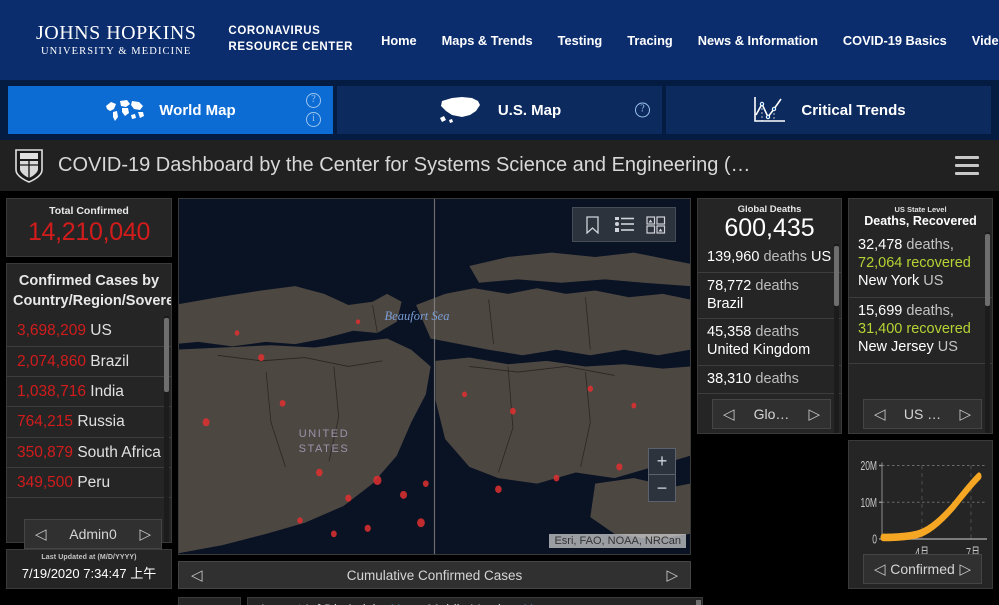  I want to click on deaths-scrollbar-track, so click(836, 338).